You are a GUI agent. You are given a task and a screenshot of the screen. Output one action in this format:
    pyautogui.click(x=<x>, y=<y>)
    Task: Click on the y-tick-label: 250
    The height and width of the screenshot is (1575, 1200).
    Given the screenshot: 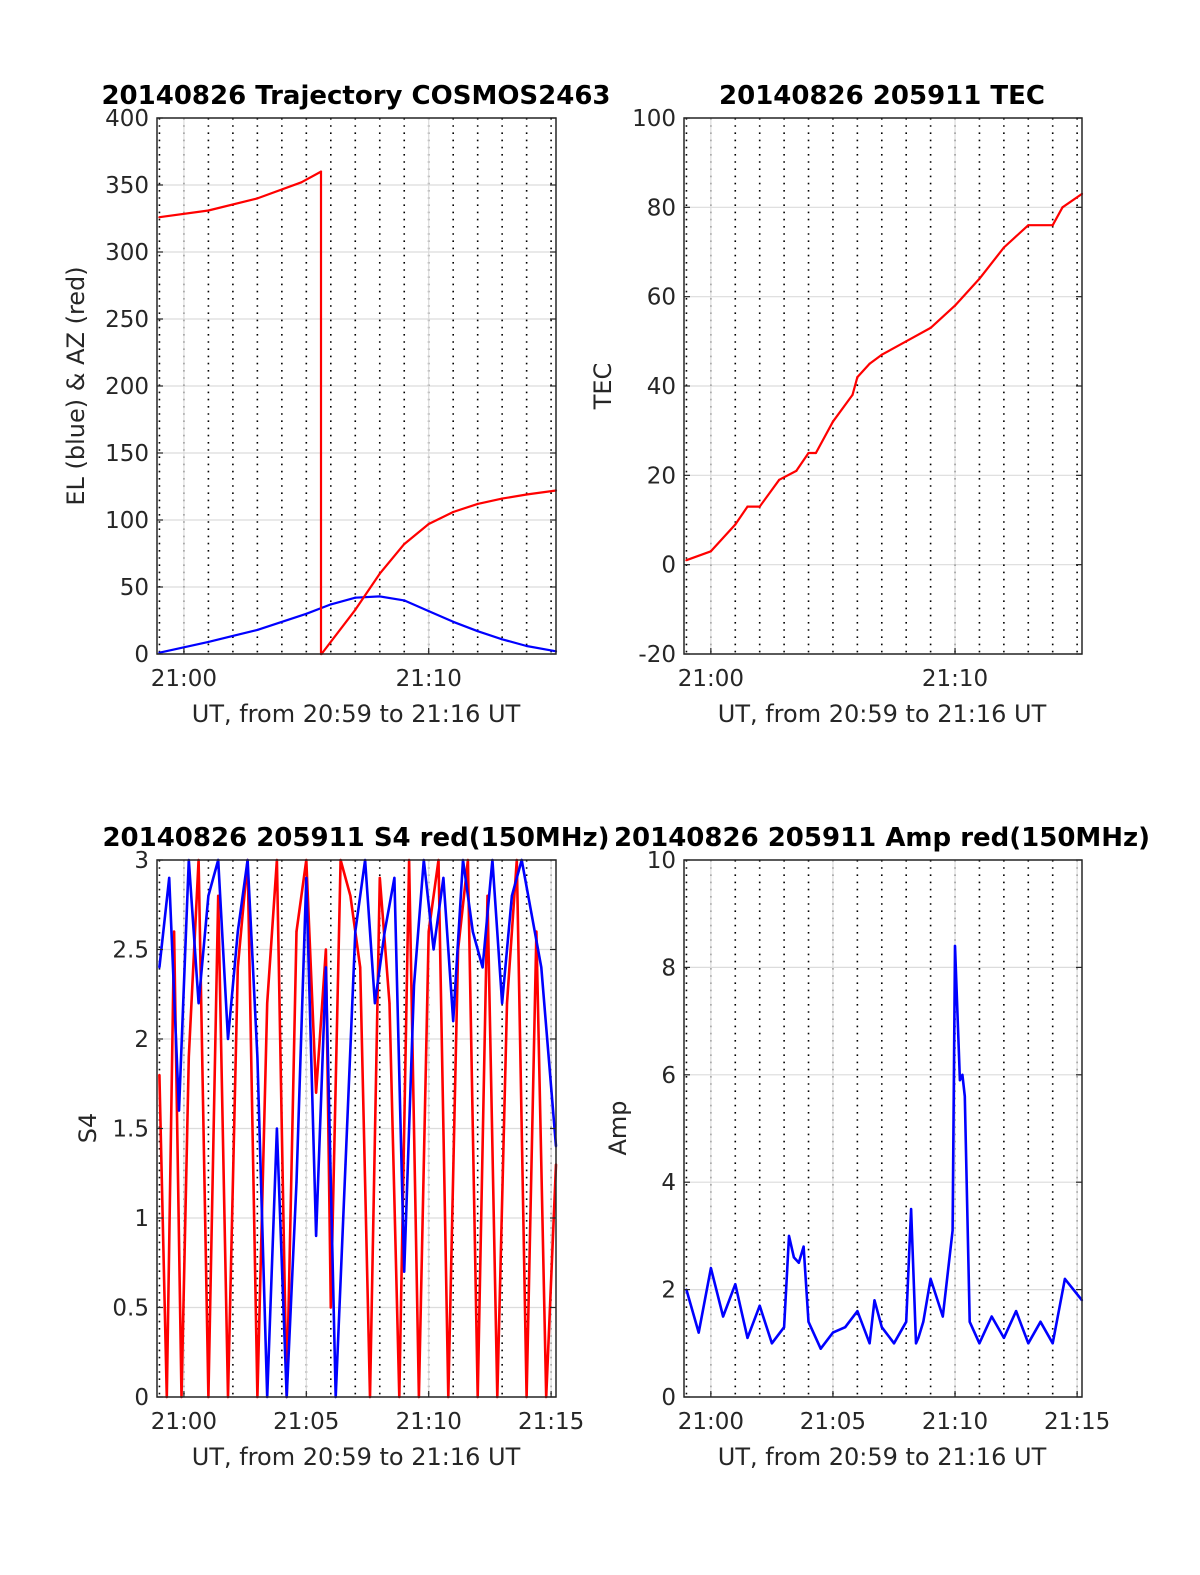 What is the action you would take?
    pyautogui.click(x=127, y=320)
    